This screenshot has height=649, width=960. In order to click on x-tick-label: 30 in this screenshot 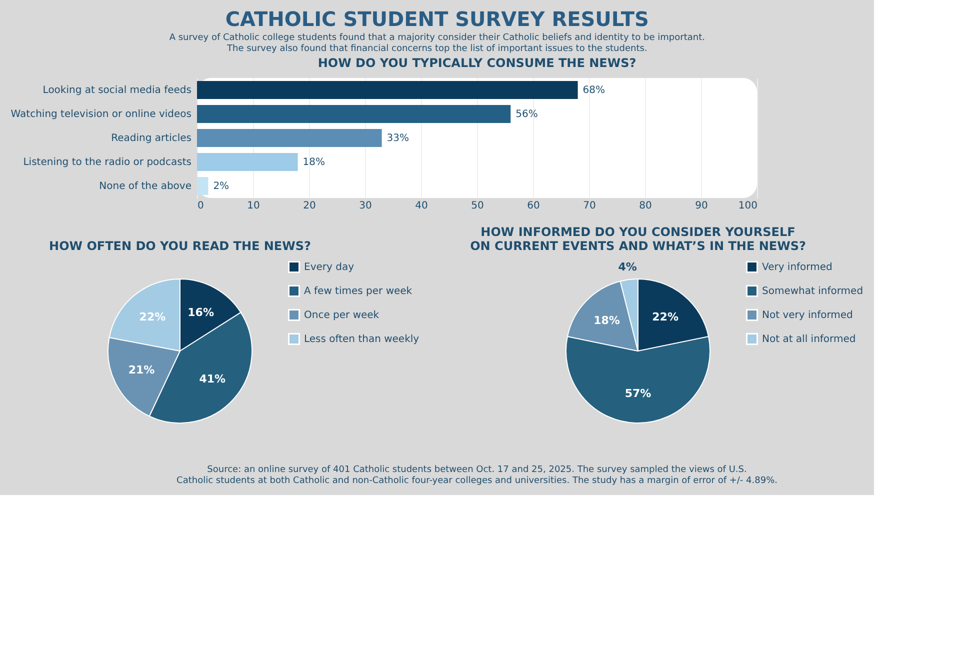, I will do `click(365, 206)`.